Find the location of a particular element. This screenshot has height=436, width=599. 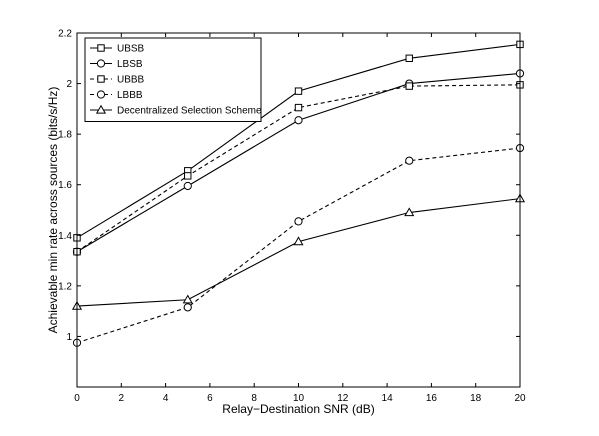

x-tick-label: 12 is located at coordinates (343, 398).